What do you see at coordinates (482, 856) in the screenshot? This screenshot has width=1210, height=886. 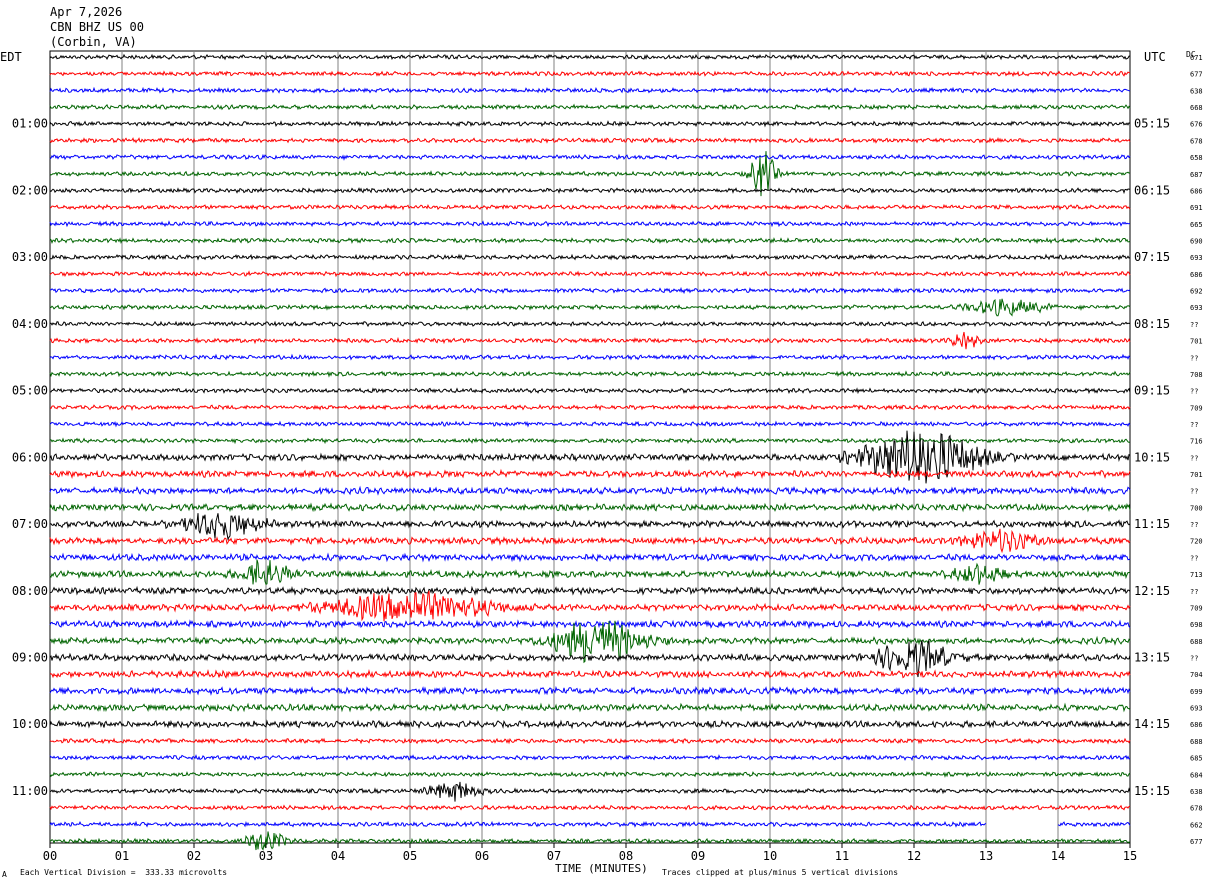 I see `x-tick-label: 06` at bounding box center [482, 856].